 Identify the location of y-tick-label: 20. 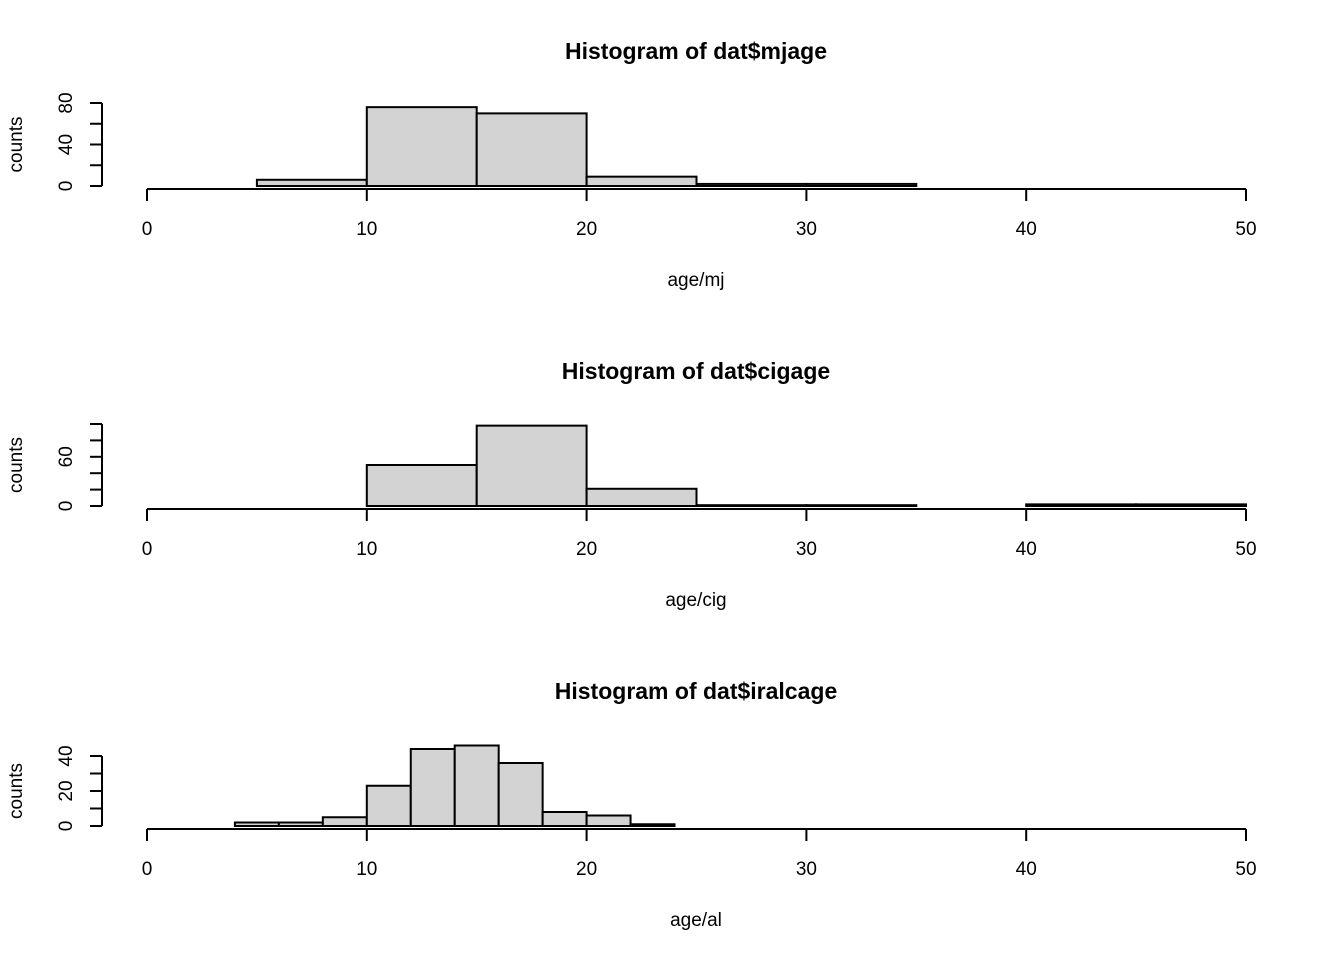
(66, 790).